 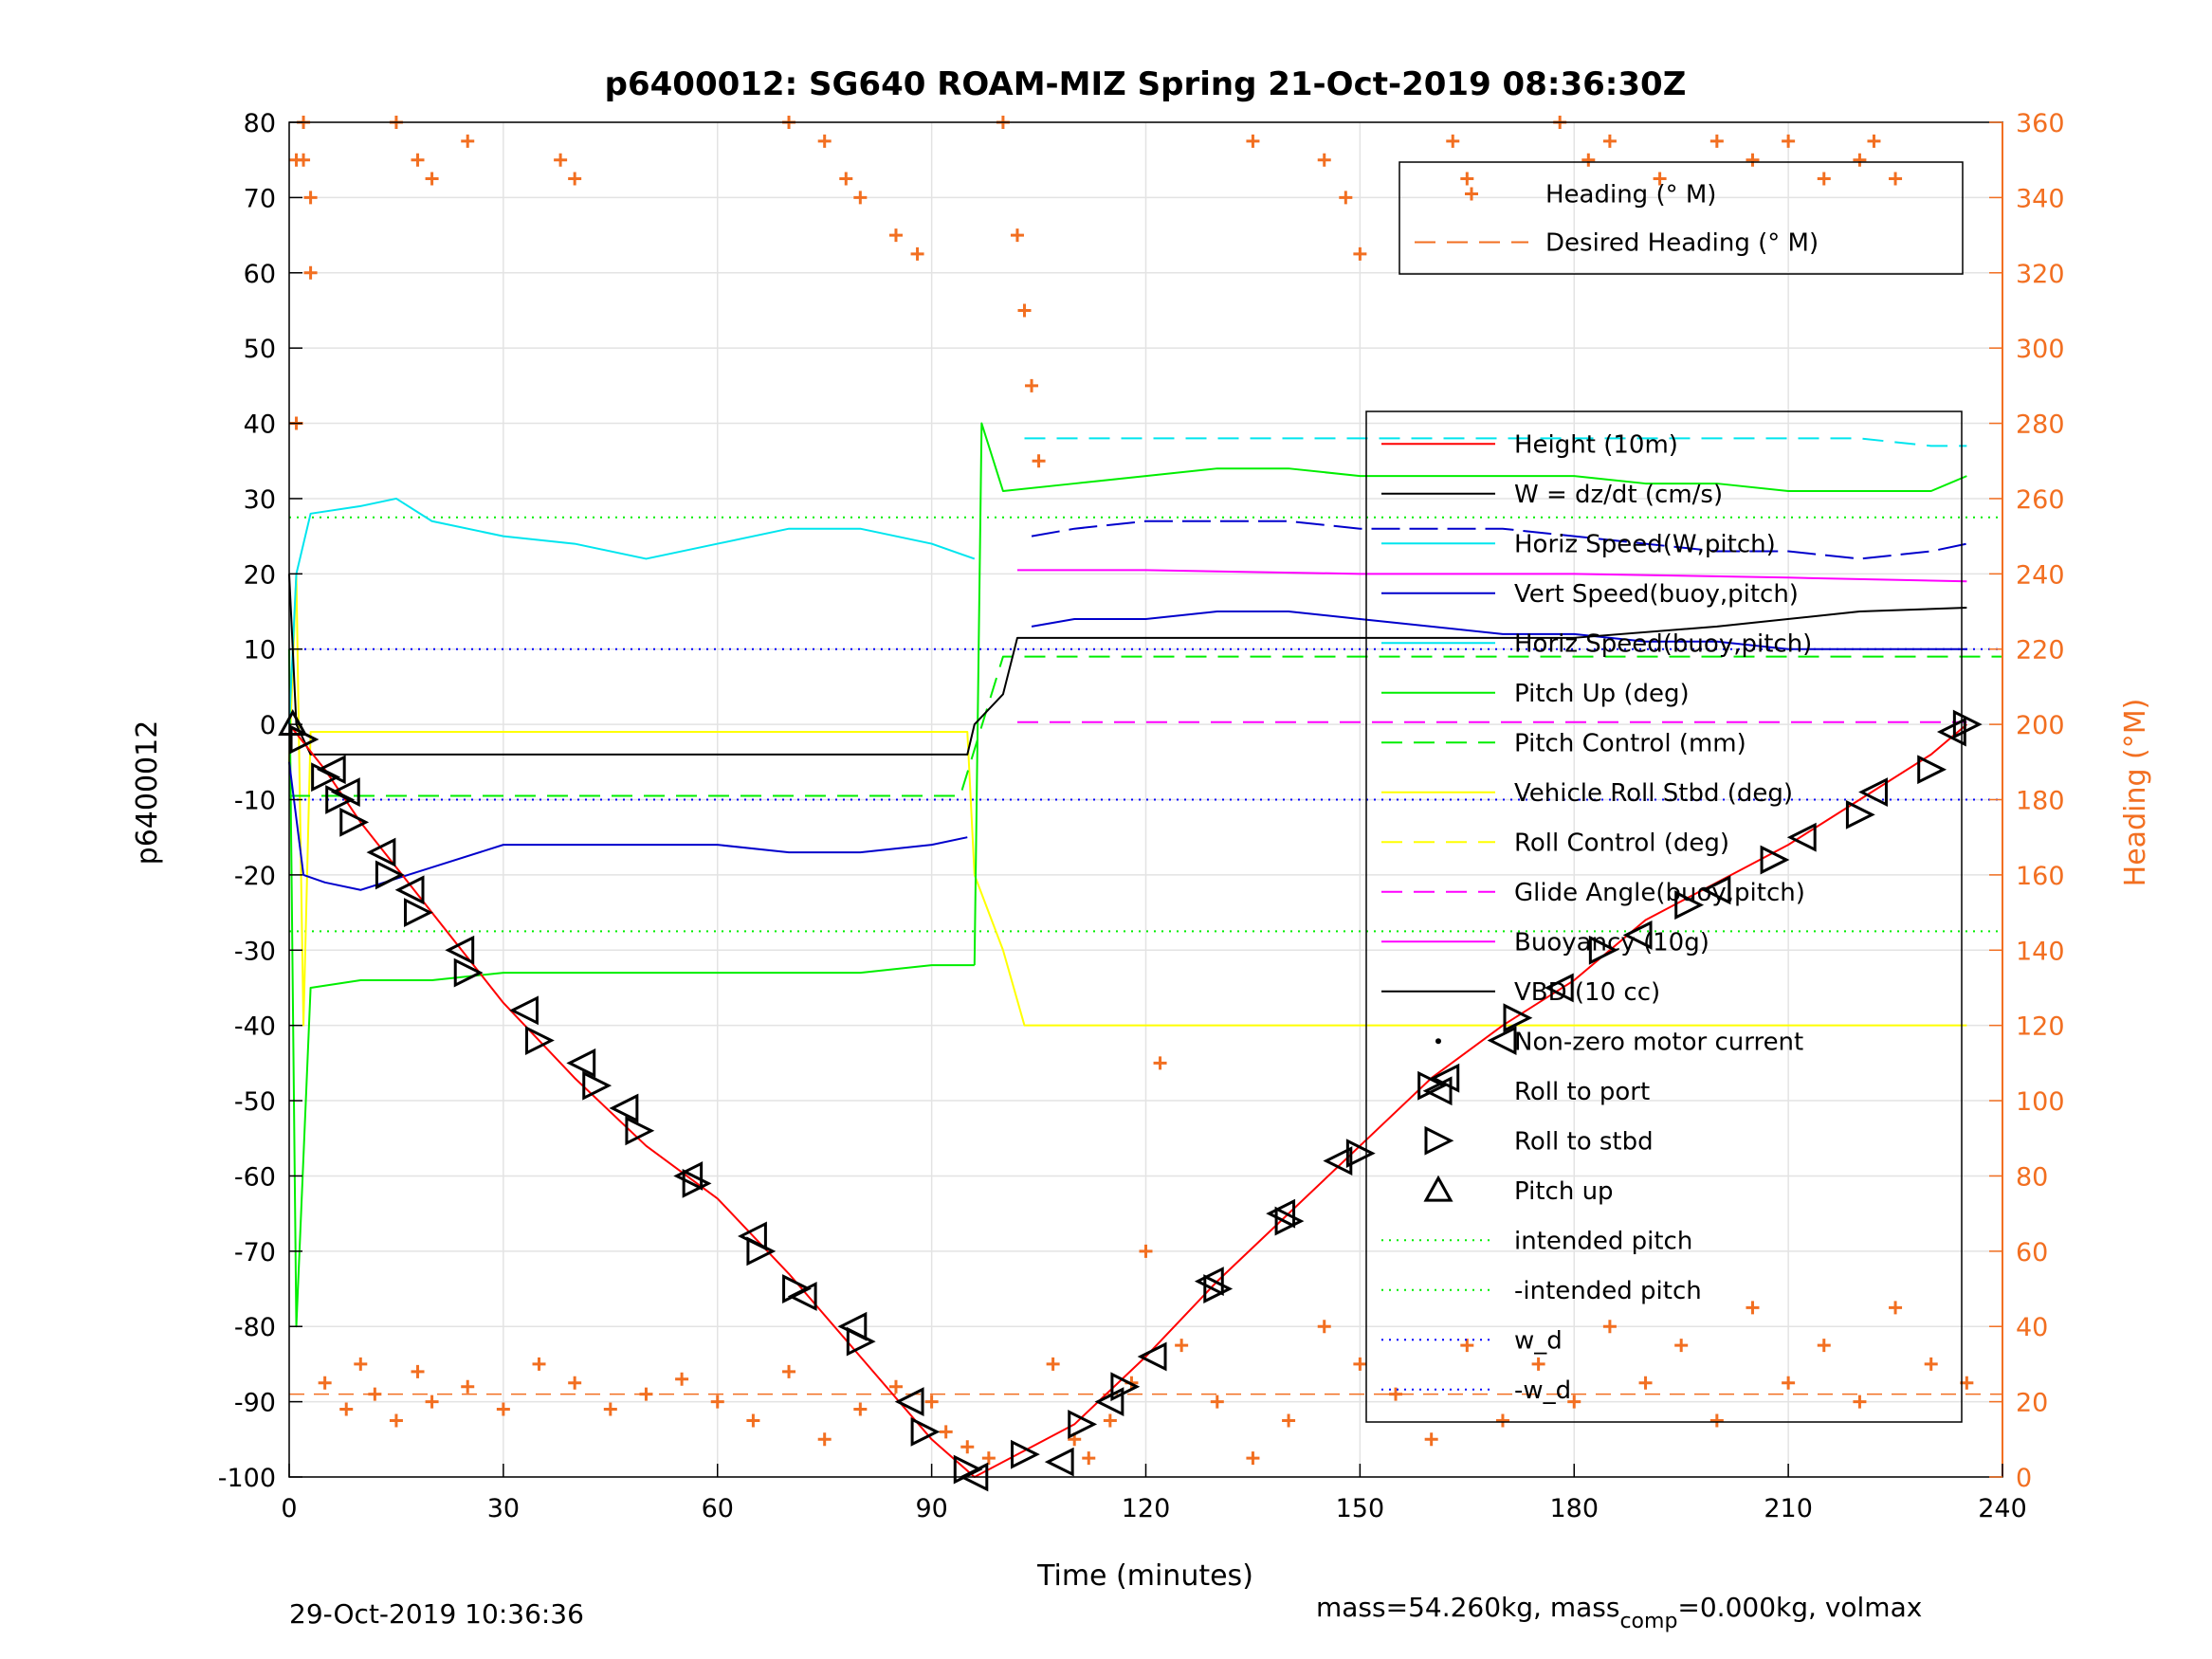 I want to click on y-left-tick-label: 40, so click(x=260, y=425).